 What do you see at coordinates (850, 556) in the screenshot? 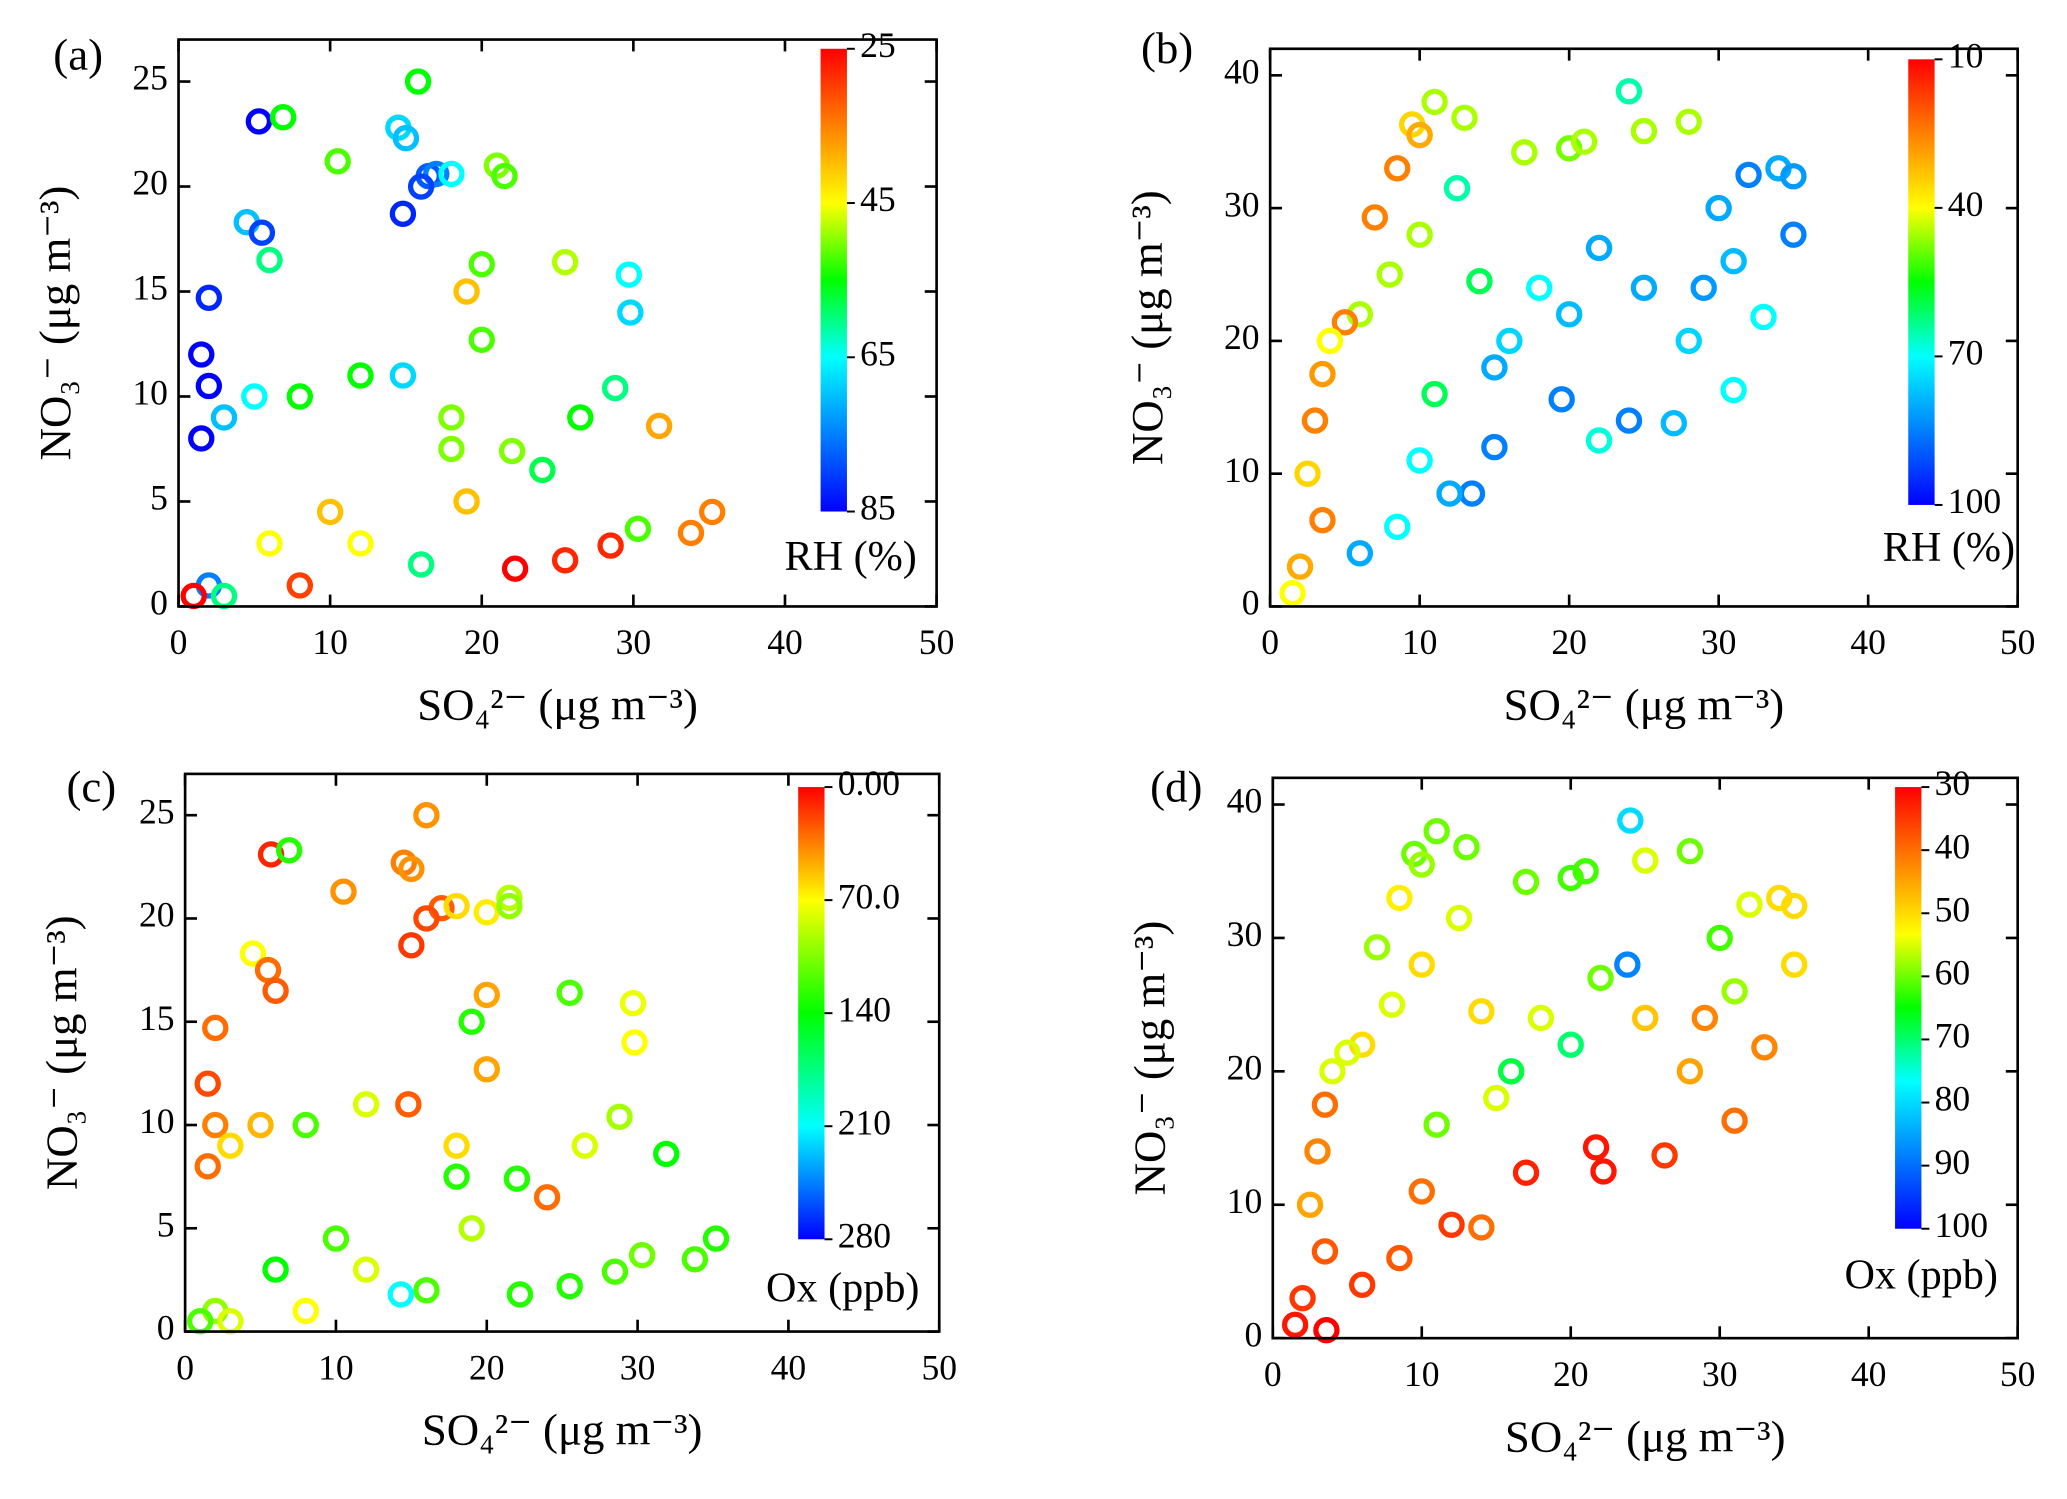
I see `colorbar-label: RH (%)` at bounding box center [850, 556].